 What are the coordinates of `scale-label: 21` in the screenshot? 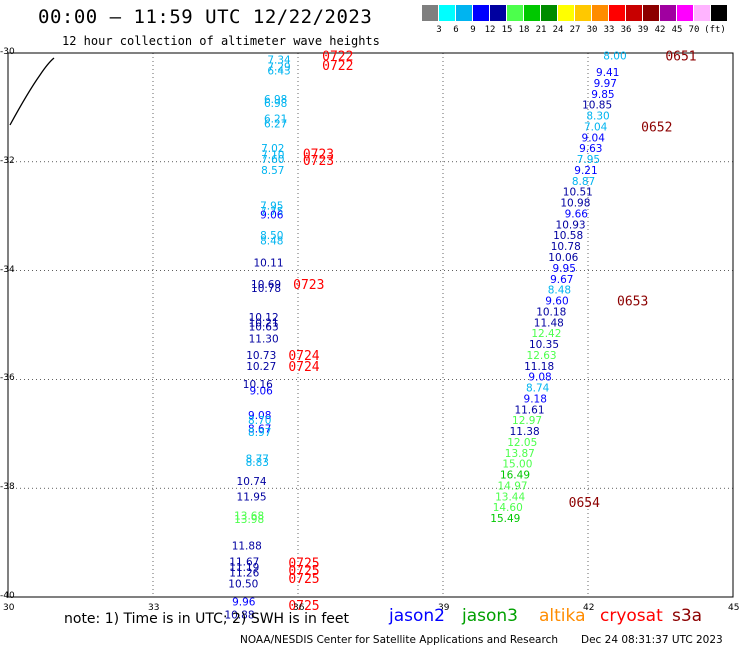 It's located at (541, 30).